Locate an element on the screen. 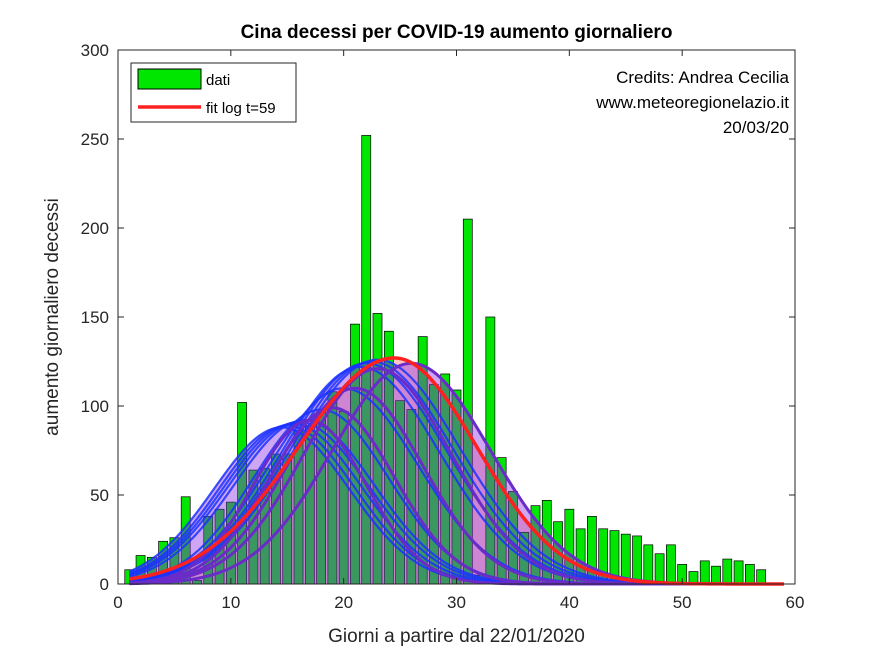  y-tick-label-0: 0 is located at coordinates (104, 584).